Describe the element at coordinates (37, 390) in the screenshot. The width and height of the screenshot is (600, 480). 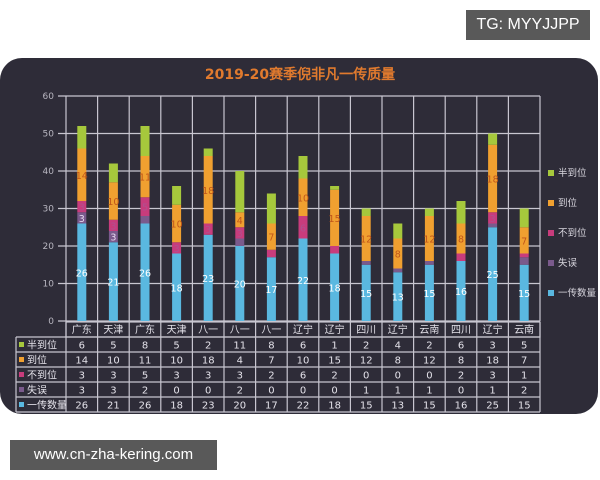
I see `table-row-label: 失误` at that location.